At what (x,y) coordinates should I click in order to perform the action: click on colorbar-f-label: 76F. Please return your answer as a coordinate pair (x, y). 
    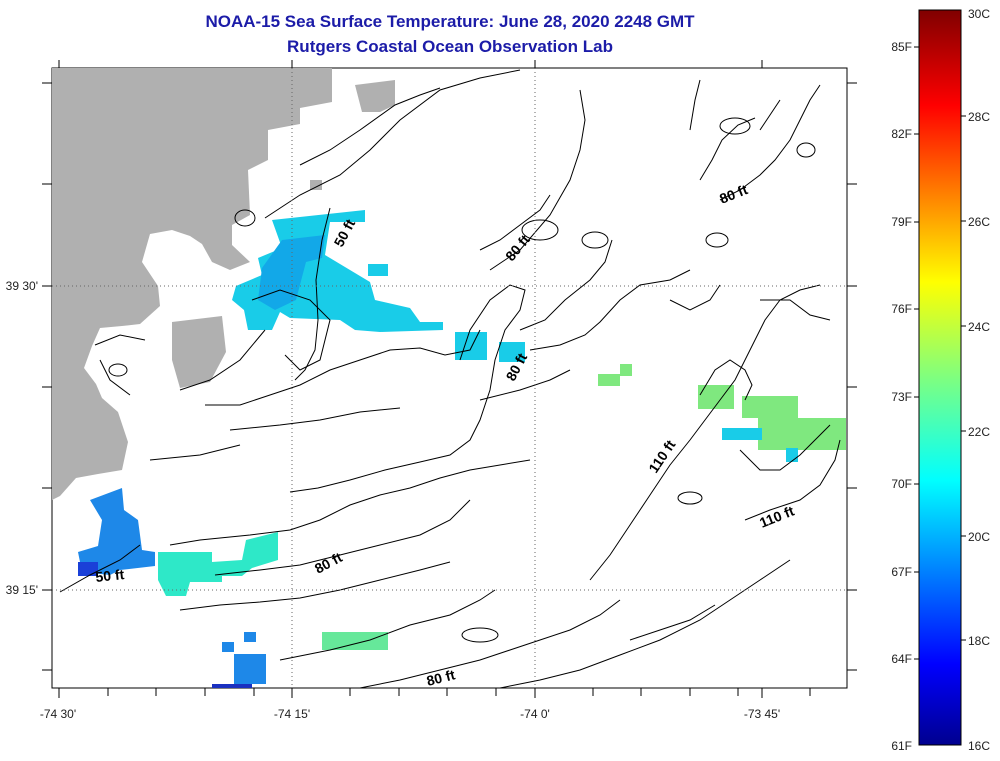
    Looking at the image, I should click on (901, 309).